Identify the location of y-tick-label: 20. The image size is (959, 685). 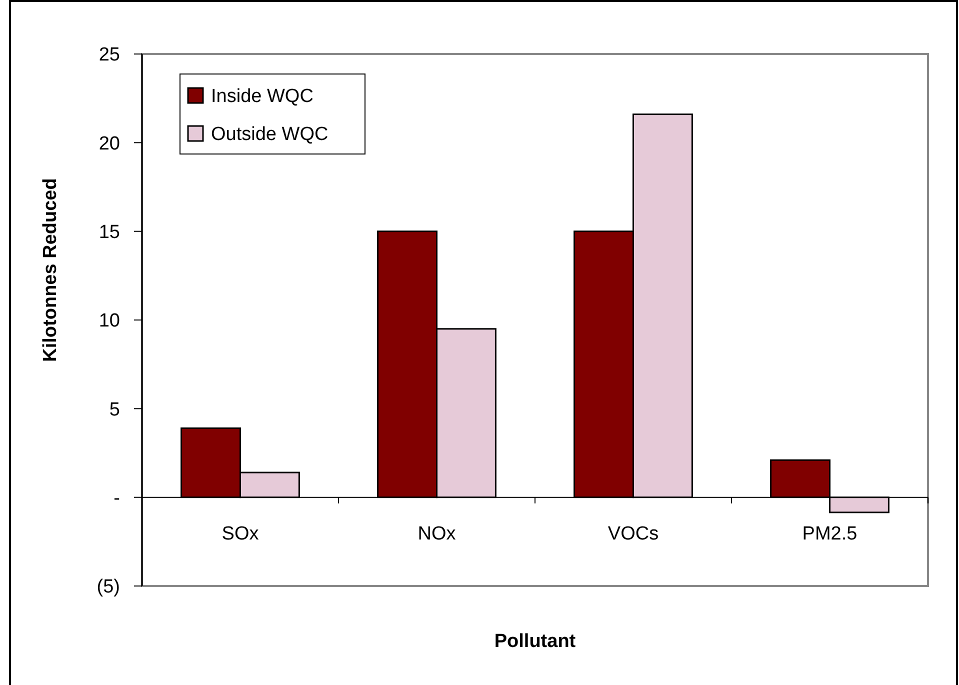
(109, 143).